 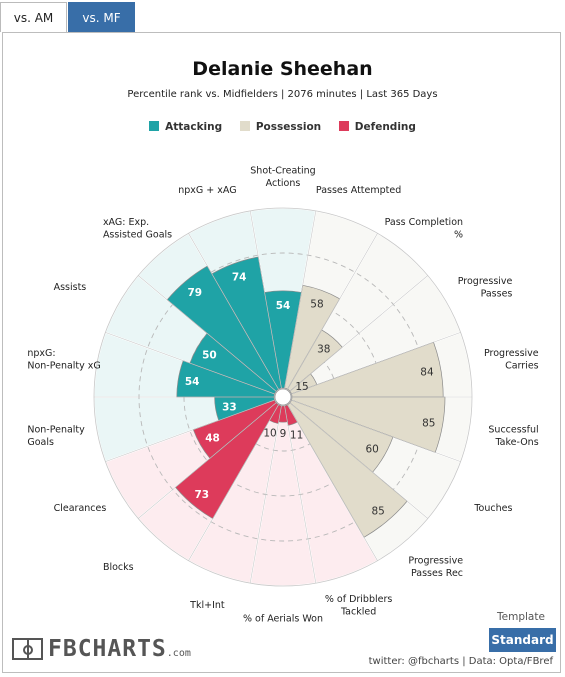 What do you see at coordinates (428, 424) in the screenshot?
I see `value-label-6: 85` at bounding box center [428, 424].